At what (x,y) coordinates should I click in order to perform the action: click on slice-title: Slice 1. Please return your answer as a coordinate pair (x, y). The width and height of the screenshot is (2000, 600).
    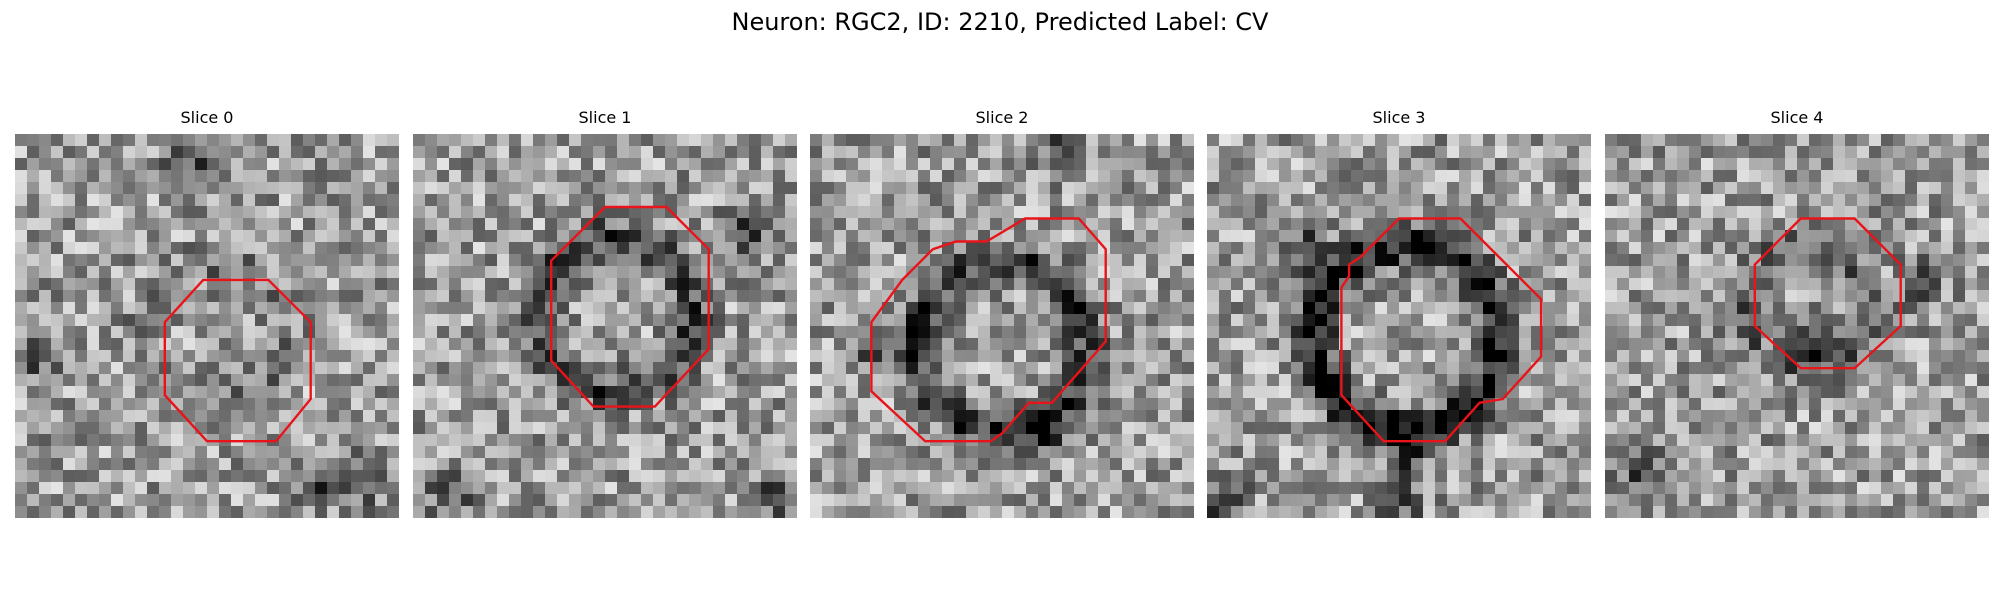
    Looking at the image, I should click on (605, 117).